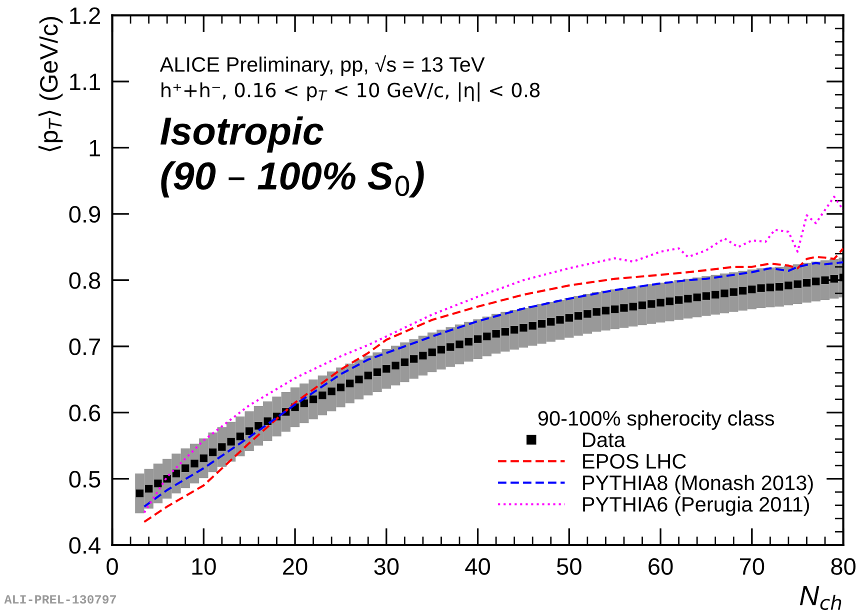  What do you see at coordinates (656, 420) in the screenshot?
I see `legend-title: 90-100% spherocity class` at bounding box center [656, 420].